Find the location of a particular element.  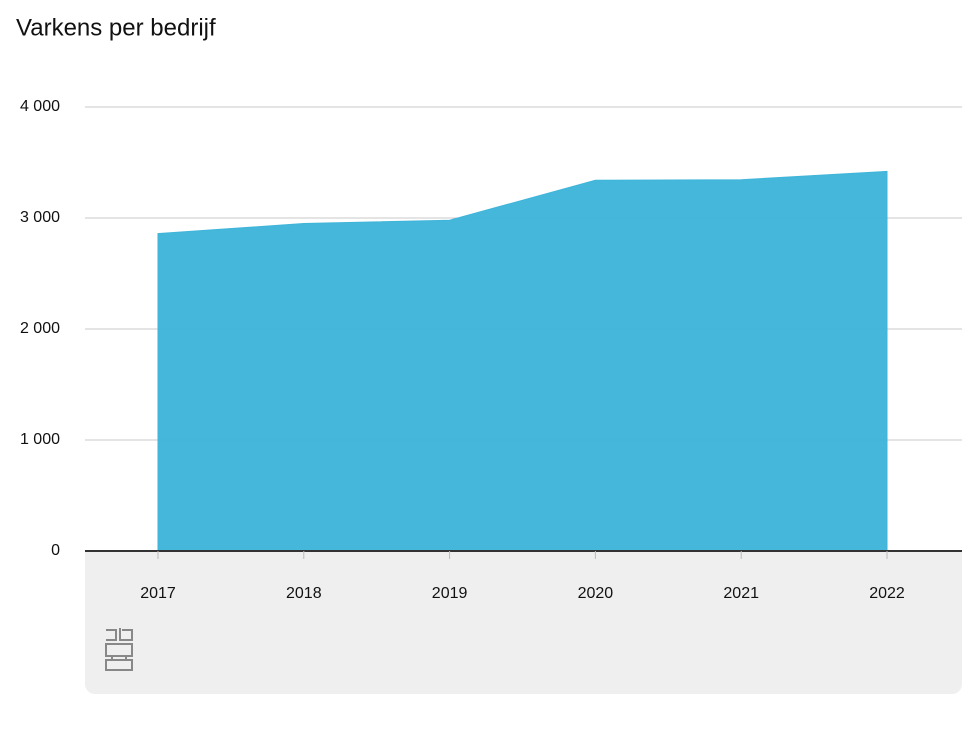

y-tick-label: 1 000 is located at coordinates (40, 439).